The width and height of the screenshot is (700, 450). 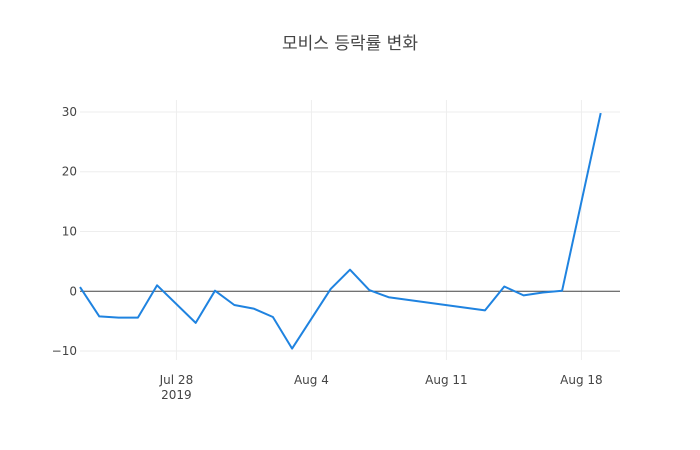 I want to click on y-axis-ticks: −10 0 10 20 30, so click(x=64, y=231).